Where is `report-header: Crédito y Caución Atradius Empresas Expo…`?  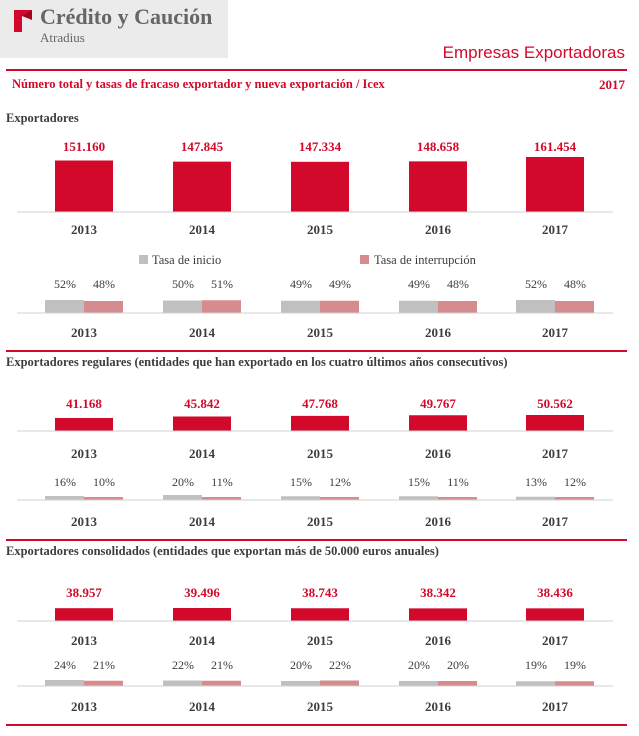 report-header: Crédito y Caución Atradius Empresas Expo… is located at coordinates (319, 49).